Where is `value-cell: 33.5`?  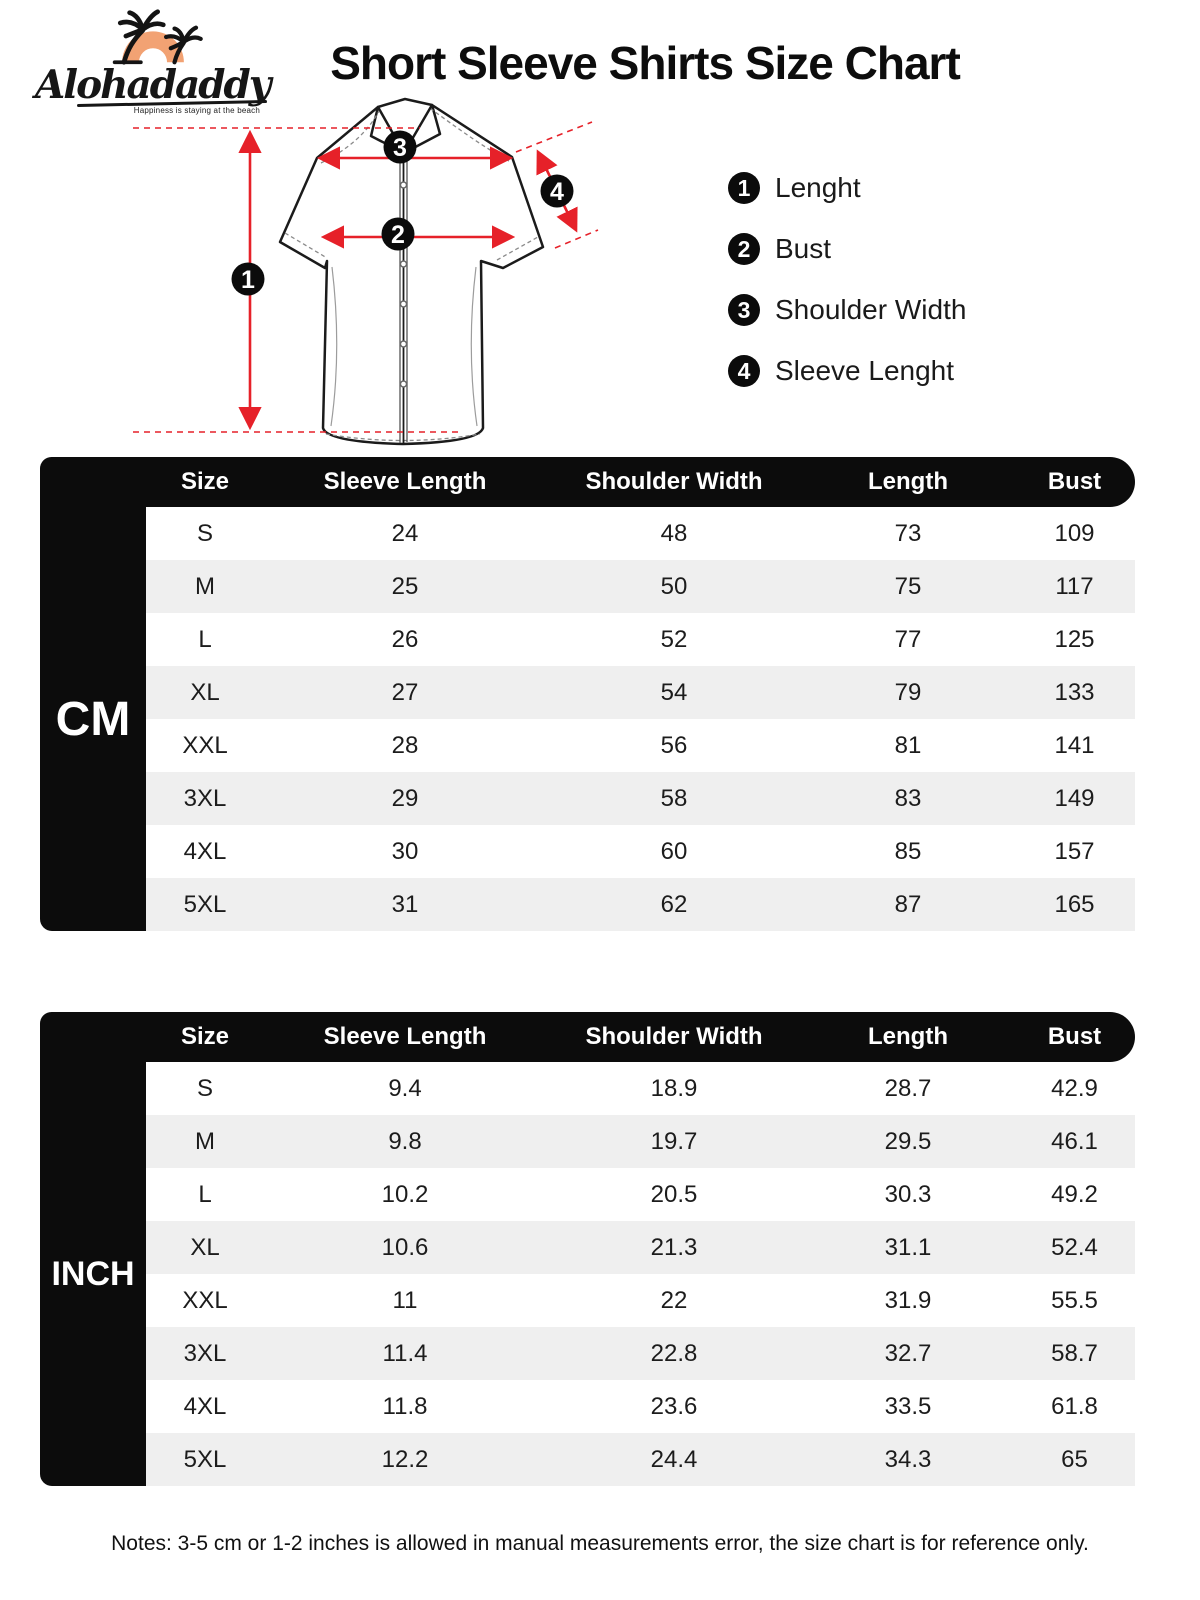 value-cell: 33.5 is located at coordinates (908, 1406).